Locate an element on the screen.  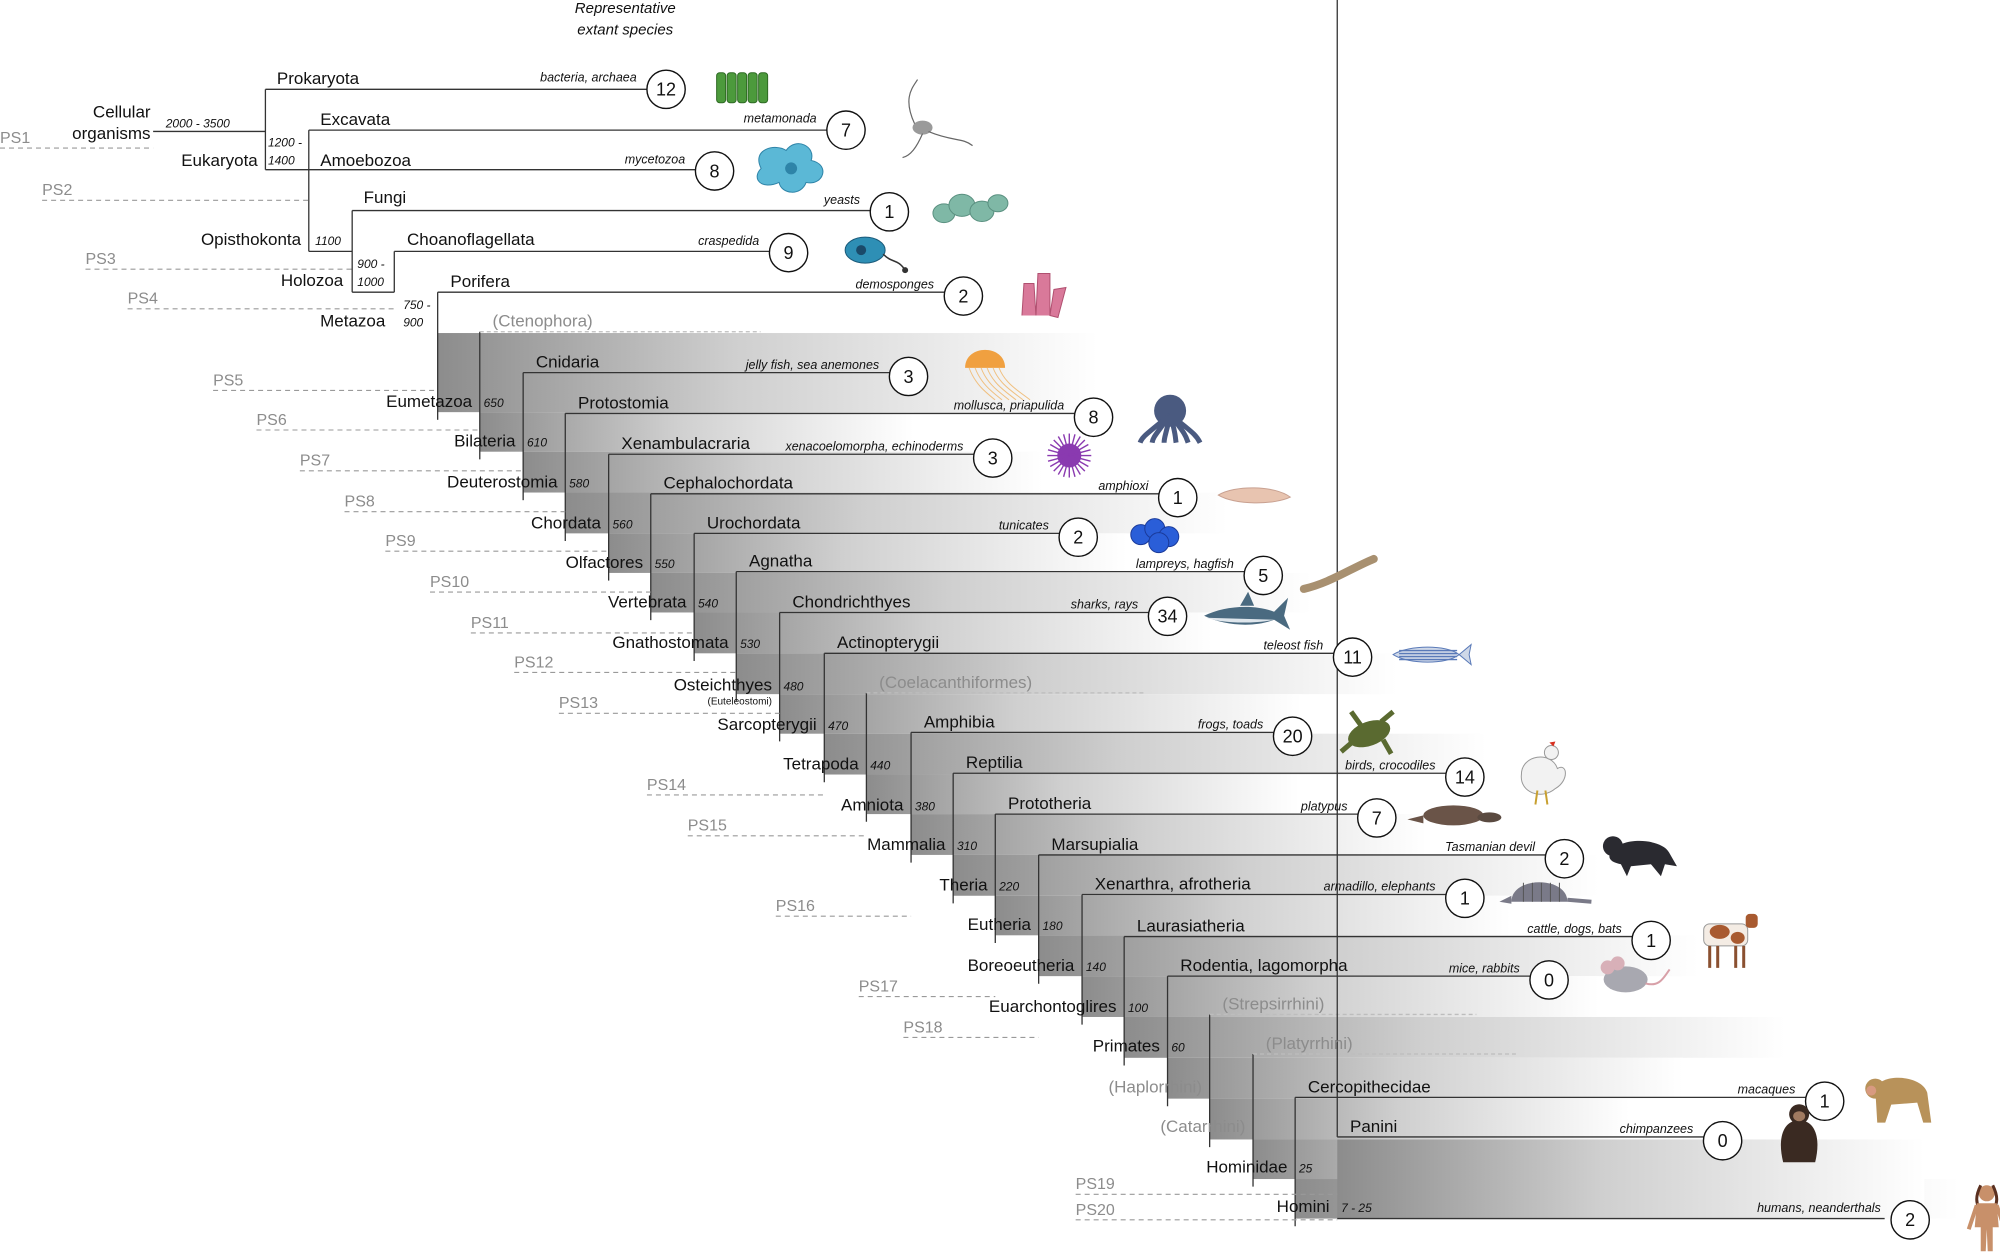
root-age: 2000 - 3500 is located at coordinates (197, 124).